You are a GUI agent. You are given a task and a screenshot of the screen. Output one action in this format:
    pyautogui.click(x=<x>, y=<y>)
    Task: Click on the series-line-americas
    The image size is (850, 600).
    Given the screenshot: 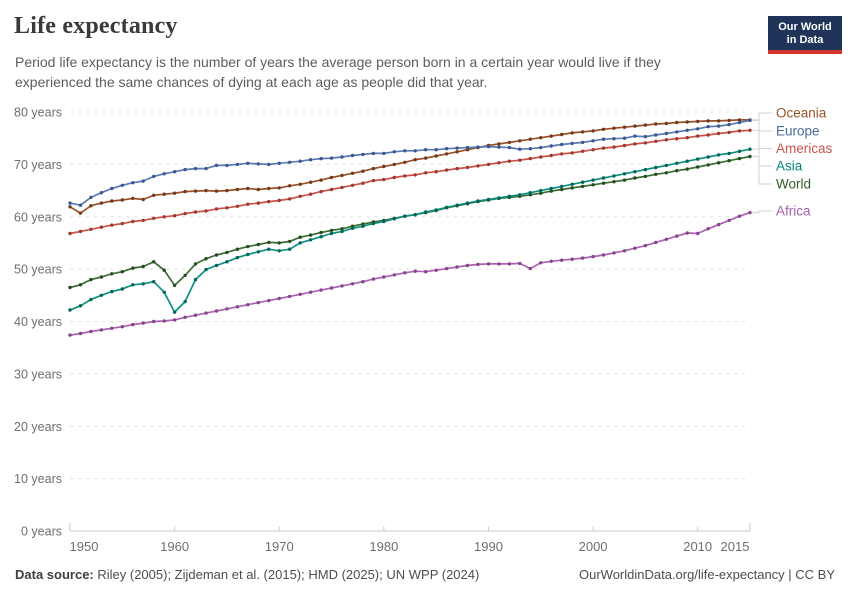 What is the action you would take?
    pyautogui.click(x=410, y=182)
    